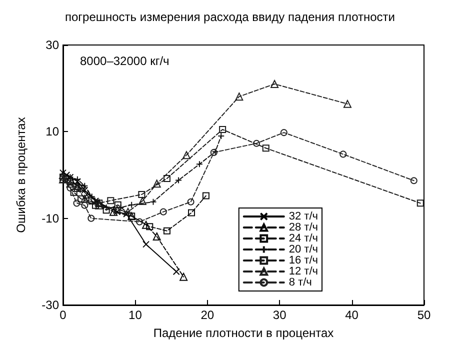  Describe the element at coordinates (352, 315) in the screenshot. I see `x-tick-label: 40` at that location.